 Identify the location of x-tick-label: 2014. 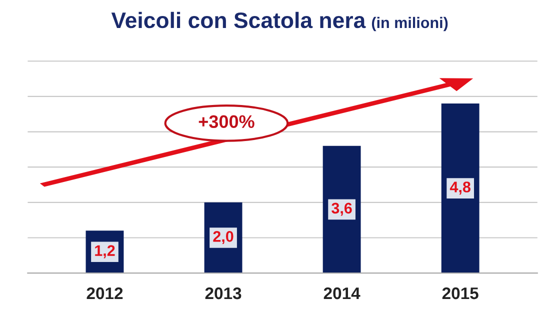
(342, 293).